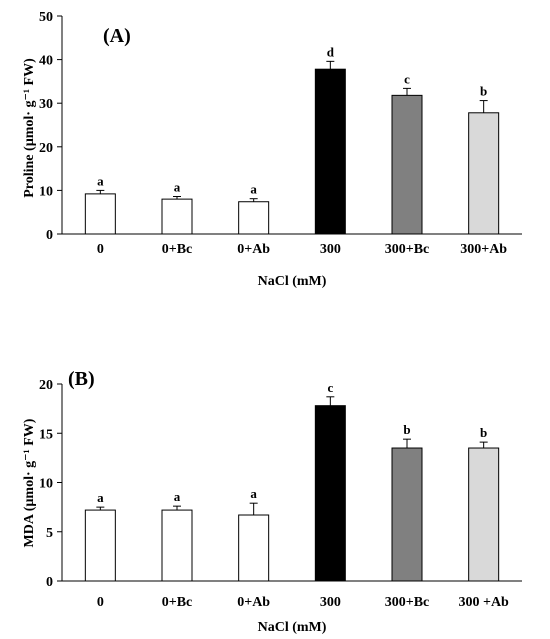  What do you see at coordinates (483, 602) in the screenshot?
I see `x-tick-label-b-5: 300 +Ab` at bounding box center [483, 602].